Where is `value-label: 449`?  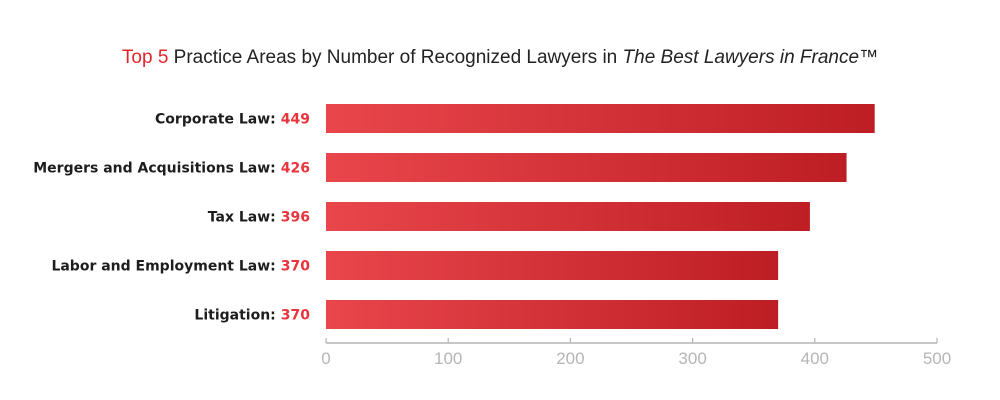 value-label: 449 is located at coordinates (295, 120).